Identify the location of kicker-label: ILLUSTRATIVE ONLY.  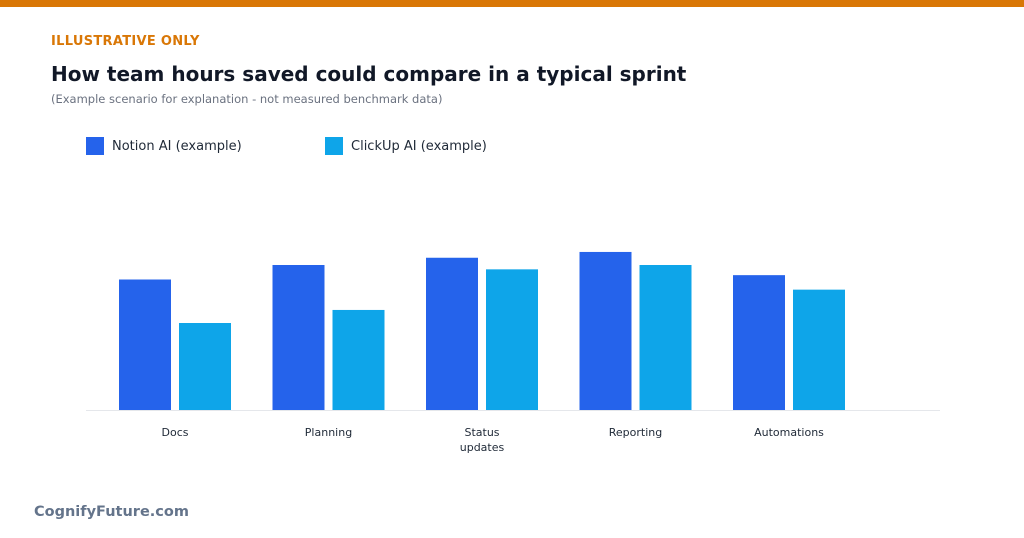
(125, 41).